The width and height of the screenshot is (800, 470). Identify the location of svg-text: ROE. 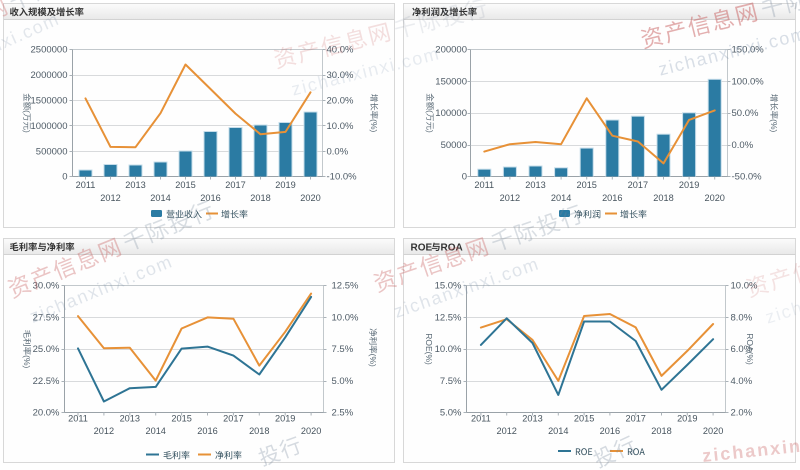
(422, 247).